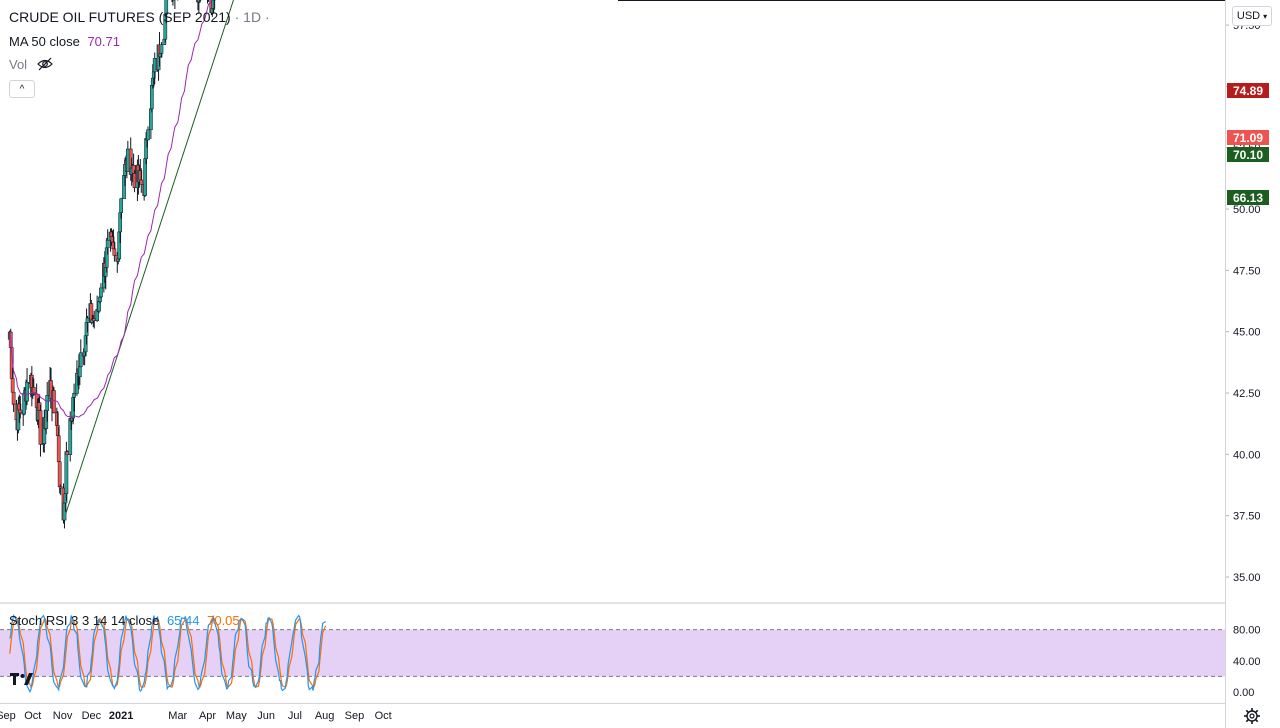  I want to click on price-axis-label: 37.50, so click(1247, 517).